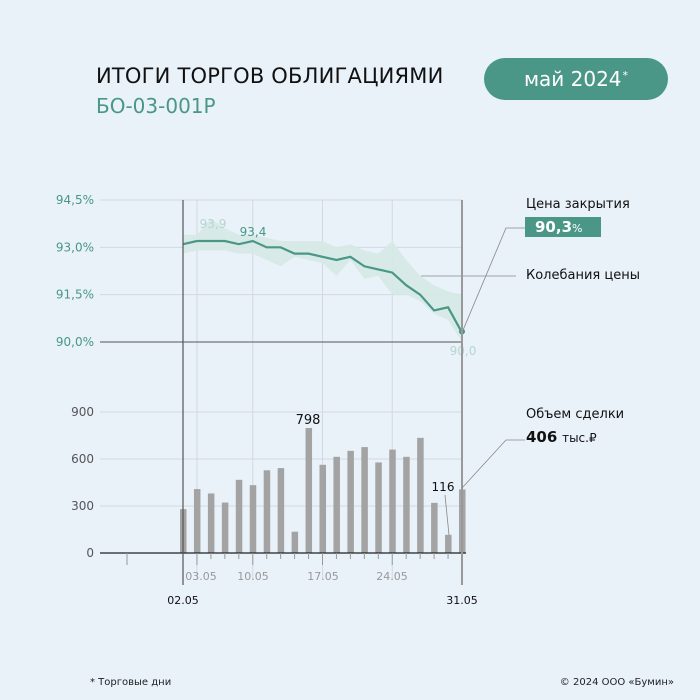  I want to click on period-footnote-mark: *, so click(625, 75).